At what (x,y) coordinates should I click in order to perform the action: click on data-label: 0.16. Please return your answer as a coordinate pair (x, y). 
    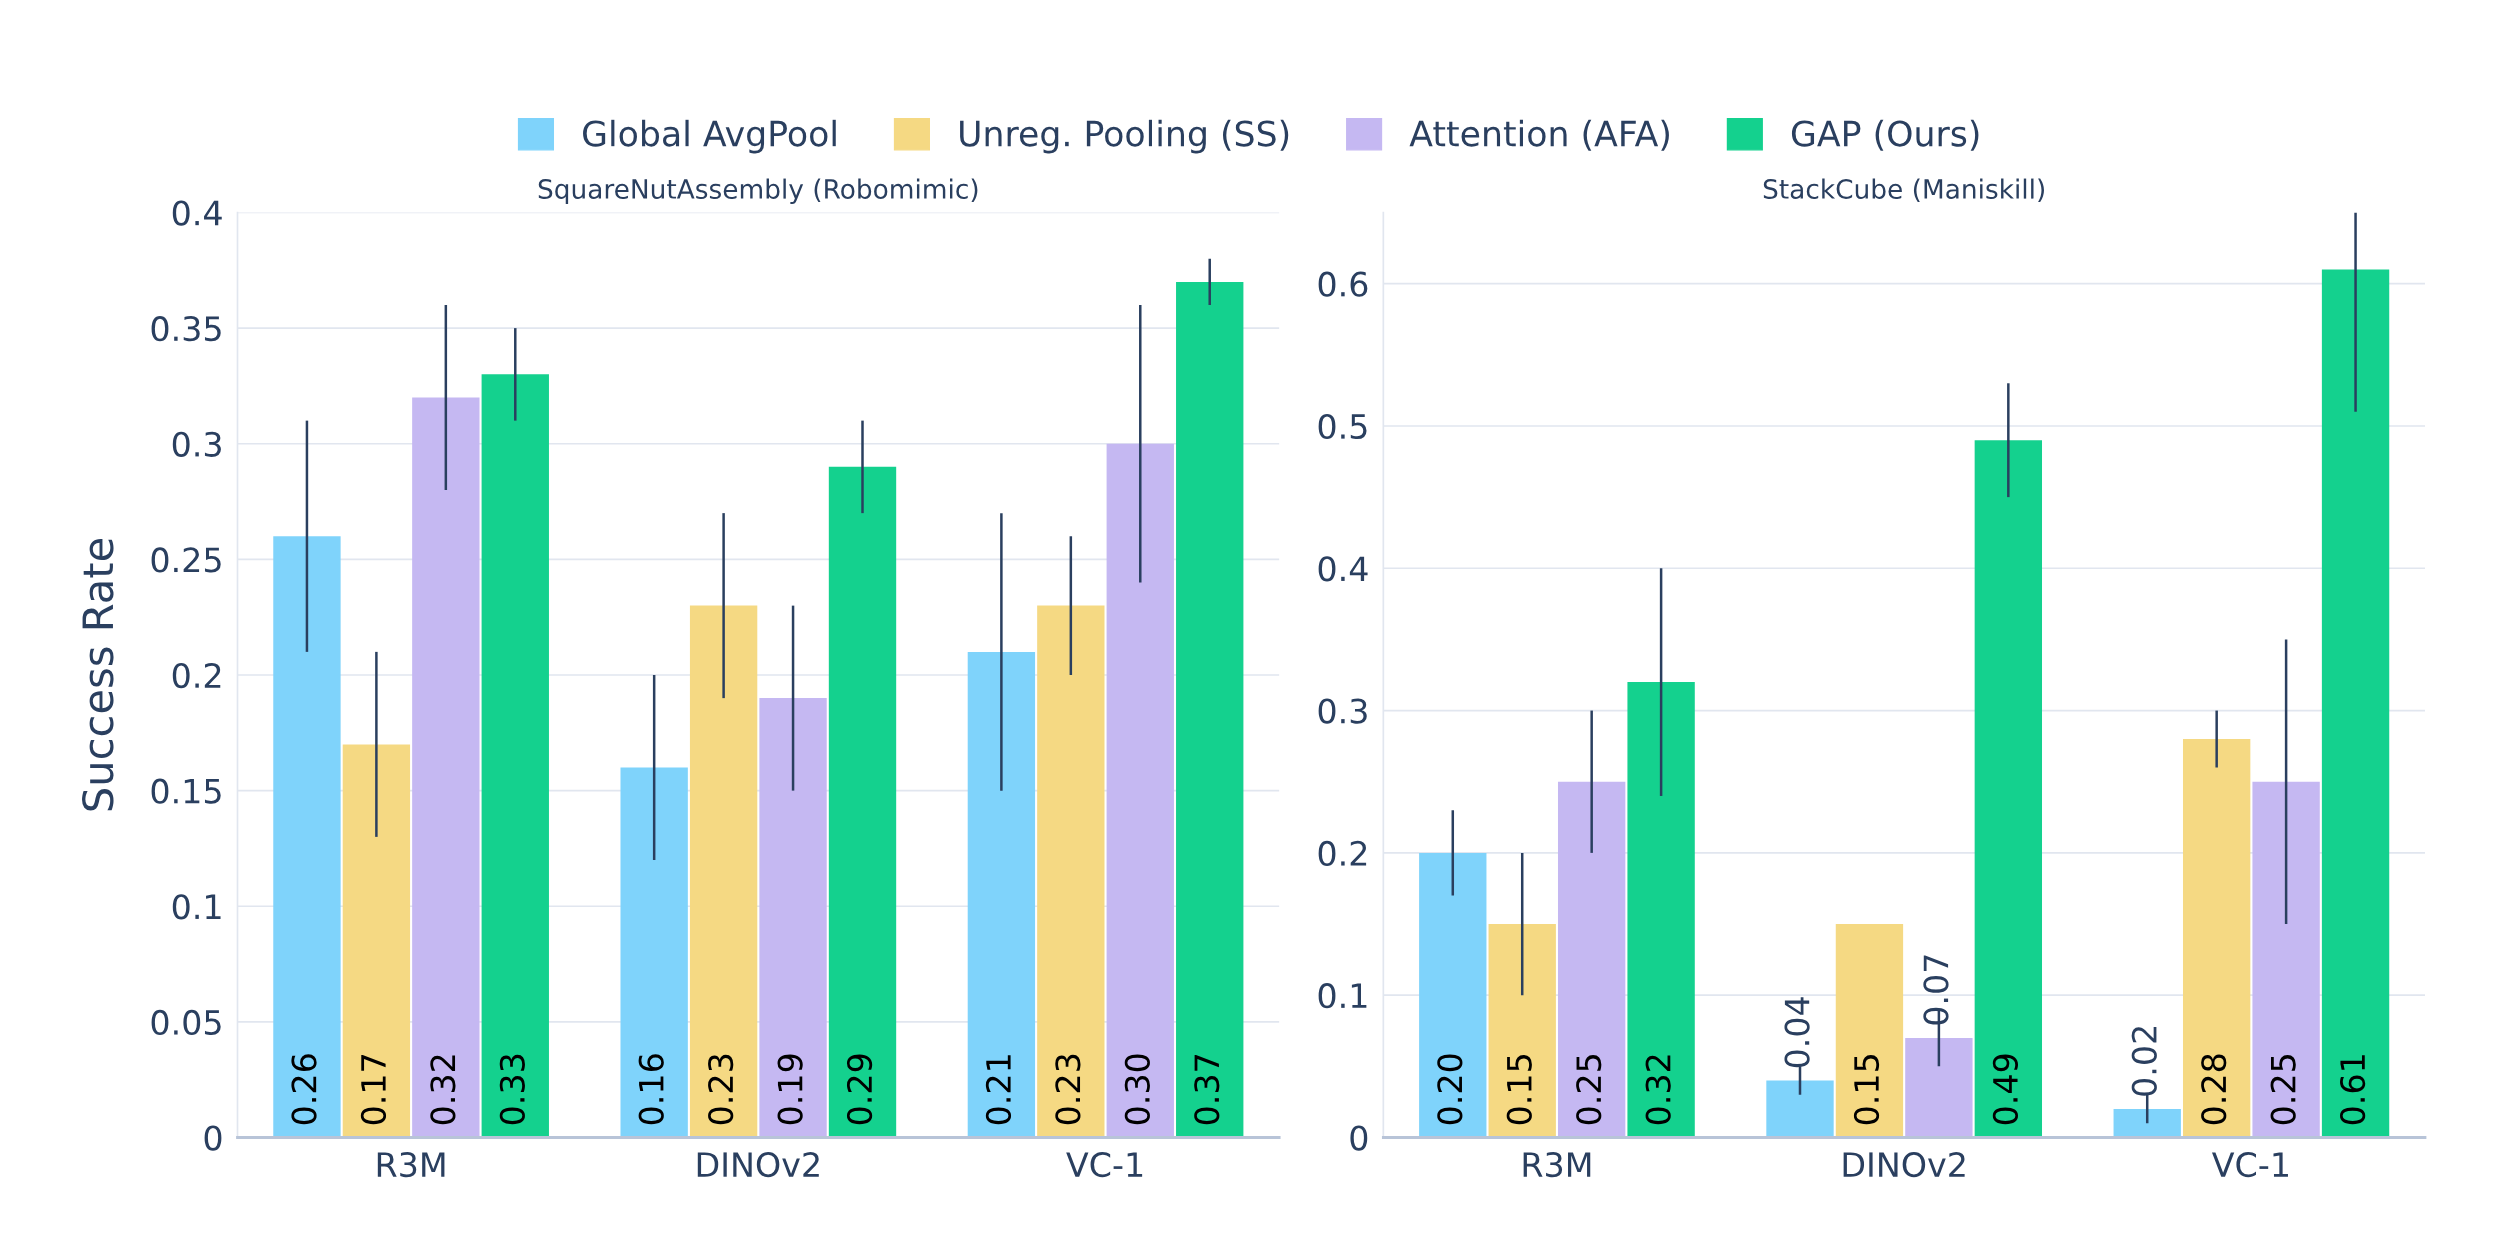
    Looking at the image, I should click on (651, 1089).